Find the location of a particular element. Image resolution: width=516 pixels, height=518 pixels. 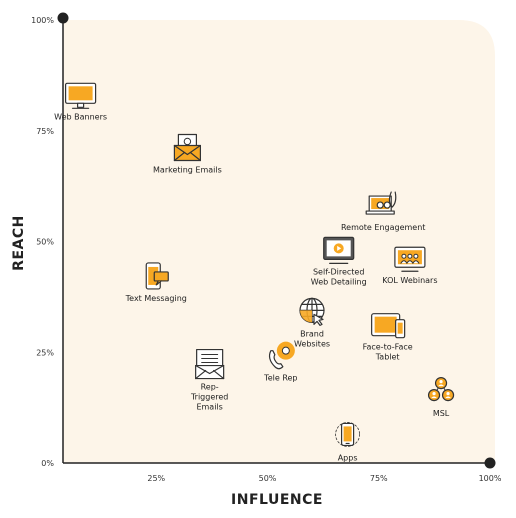

data-point-rep-triggered-emails: Rep-Triggered Emails is located at coordinates (209, 380).